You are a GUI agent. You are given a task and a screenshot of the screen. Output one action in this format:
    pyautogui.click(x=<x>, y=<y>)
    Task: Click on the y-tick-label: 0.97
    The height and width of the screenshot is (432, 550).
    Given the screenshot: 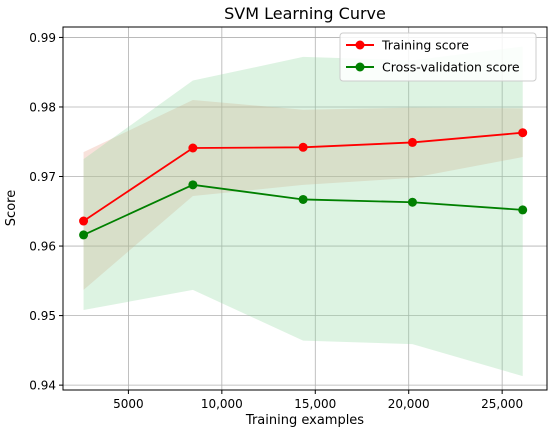 What is the action you would take?
    pyautogui.click(x=42, y=177)
    